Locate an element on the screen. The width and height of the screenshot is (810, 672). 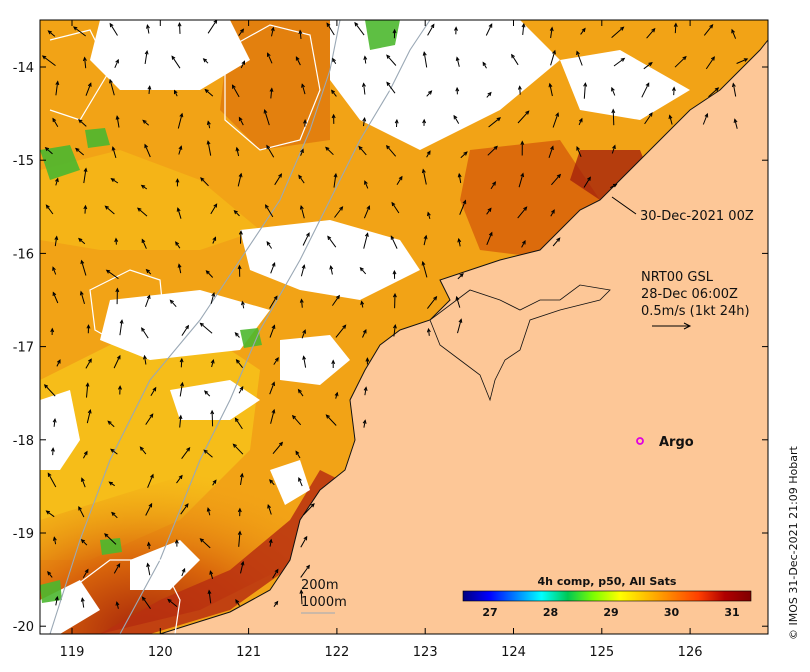
x-tick-label: 122 is located at coordinates (336, 652).